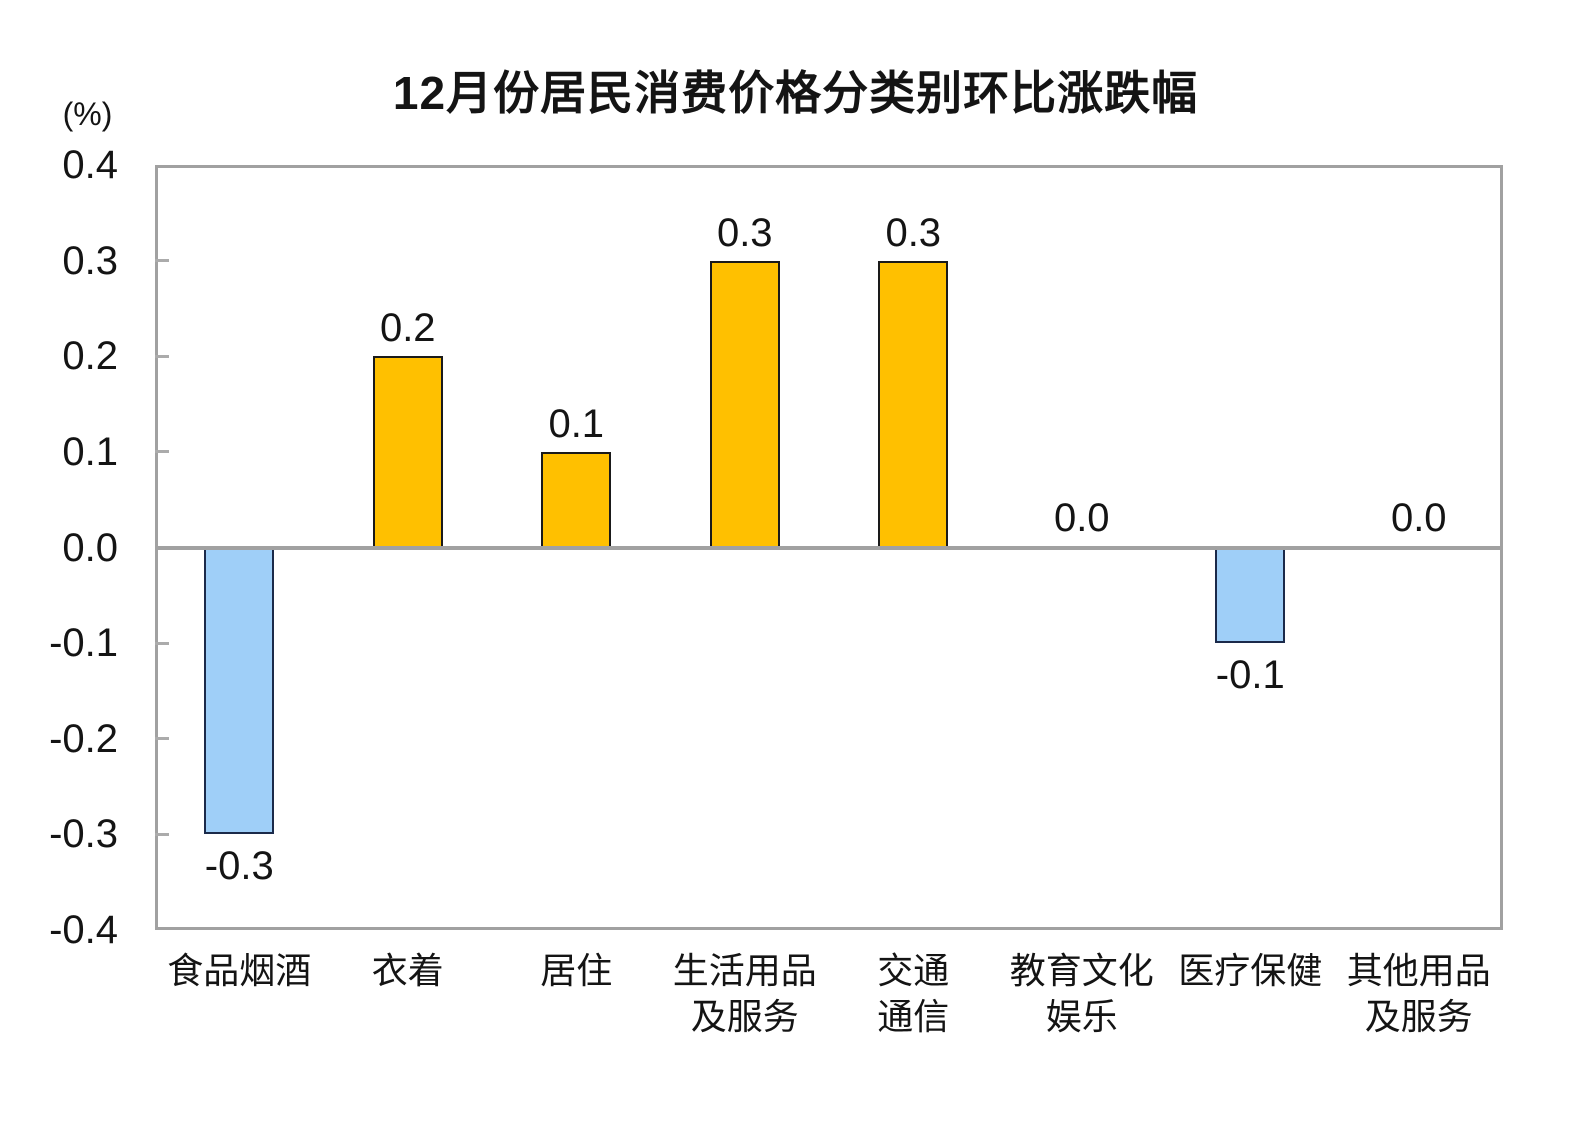  I want to click on x-category-label: 衣着, so click(407, 970).